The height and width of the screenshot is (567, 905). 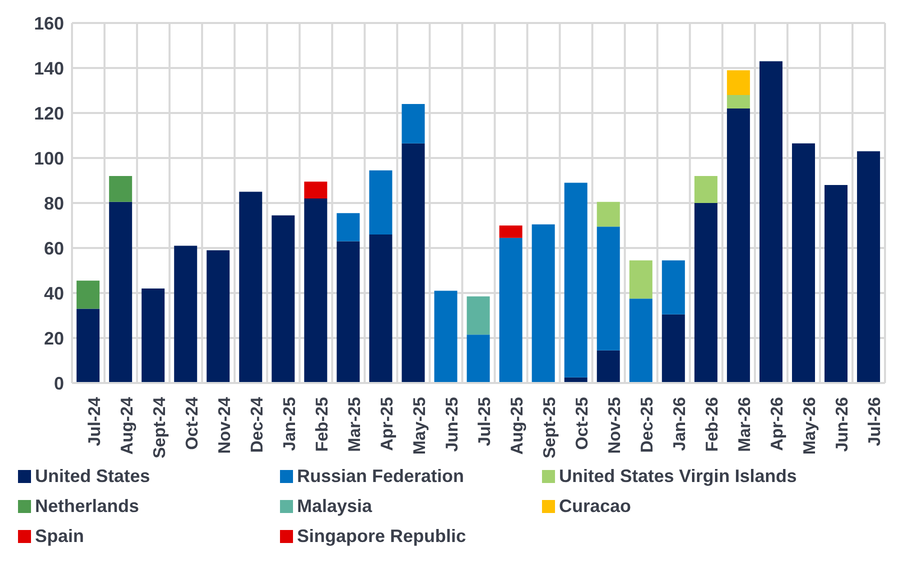 I want to click on legend-label: Spain, so click(x=59, y=536).